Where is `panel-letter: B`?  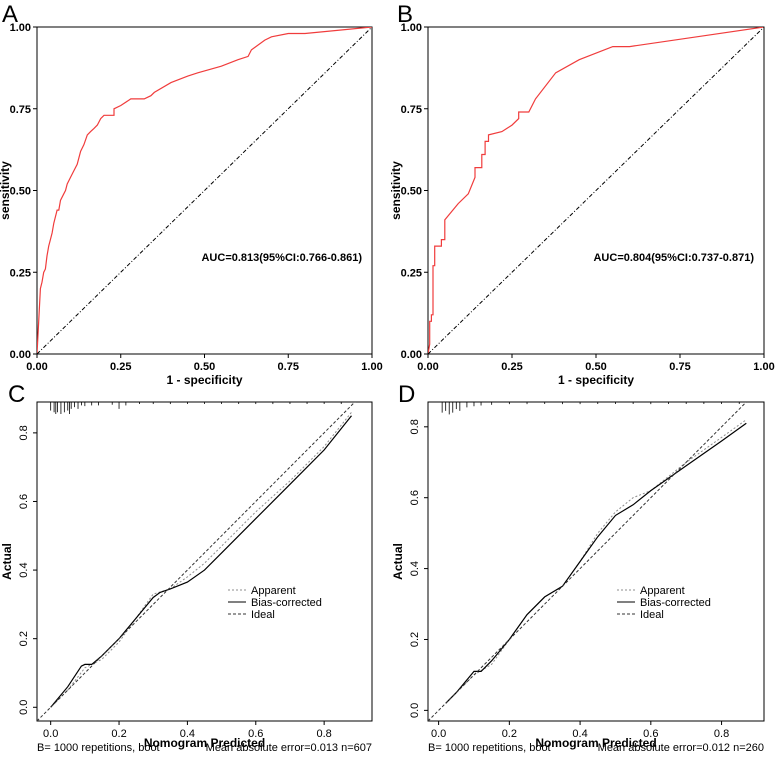 panel-letter: B is located at coordinates (405, 14).